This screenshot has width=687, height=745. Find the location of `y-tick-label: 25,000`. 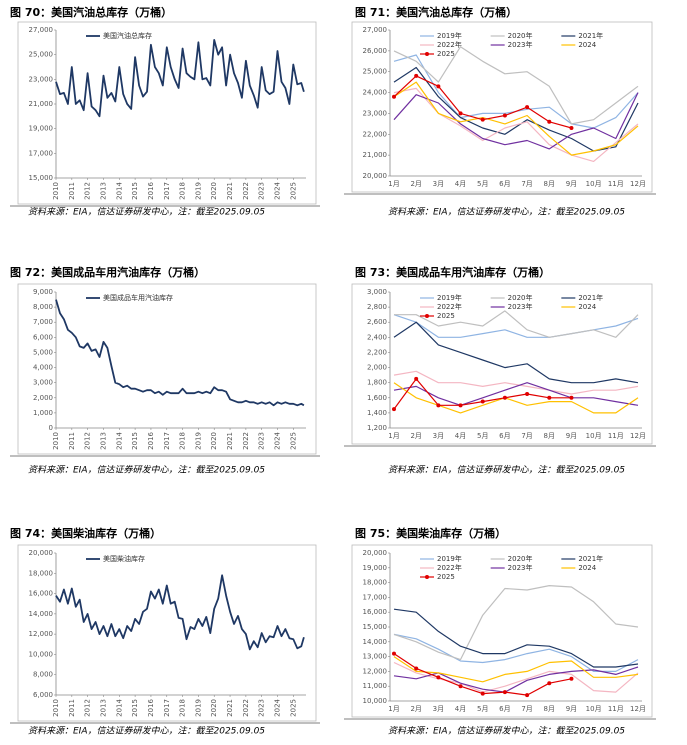

y-tick-label: 25,000 is located at coordinates (375, 72).